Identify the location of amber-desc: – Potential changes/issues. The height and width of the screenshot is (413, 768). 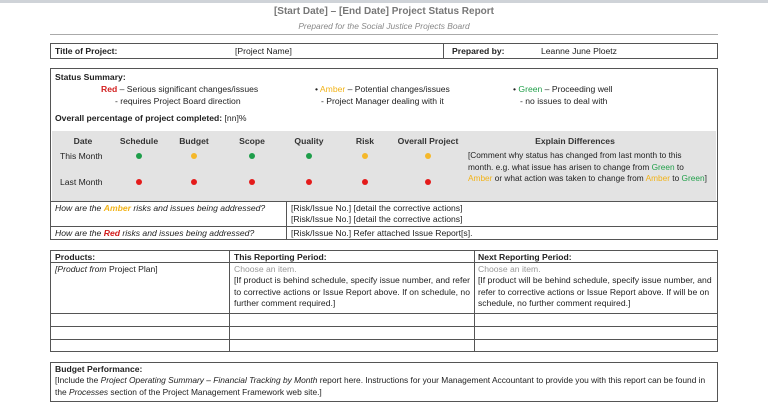
(397, 89).